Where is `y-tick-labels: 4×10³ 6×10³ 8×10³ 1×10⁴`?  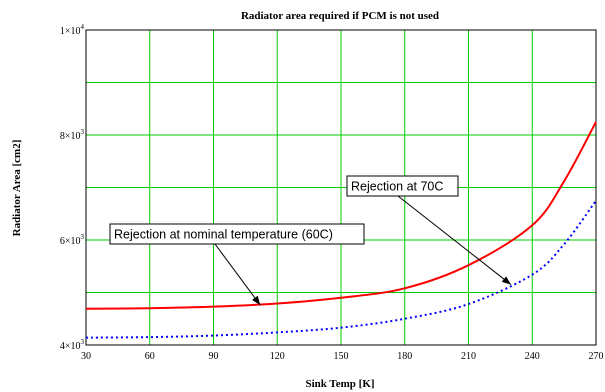 y-tick-labels: 4×10³ 6×10³ 8×10³ 1×10⁴ is located at coordinates (72, 187).